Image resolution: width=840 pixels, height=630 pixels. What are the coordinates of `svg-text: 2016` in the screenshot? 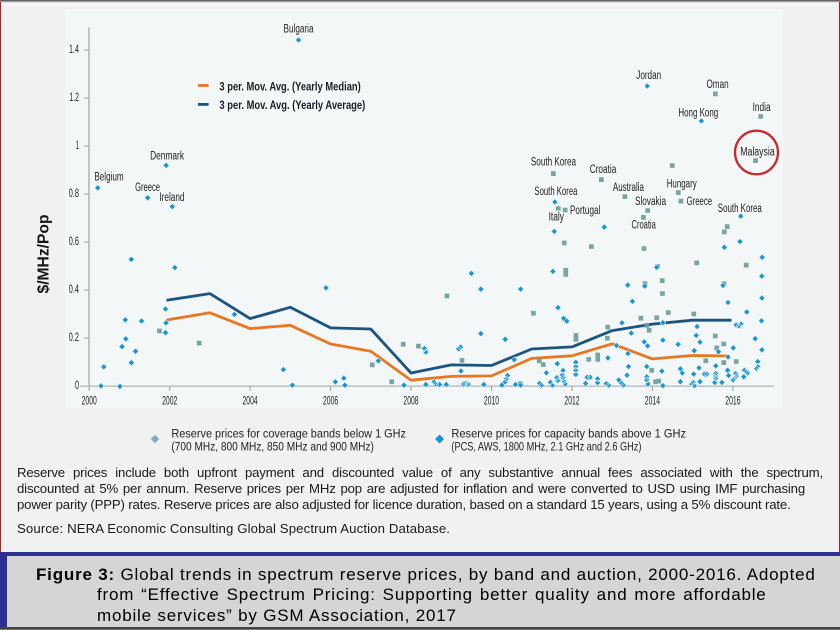 It's located at (732, 402).